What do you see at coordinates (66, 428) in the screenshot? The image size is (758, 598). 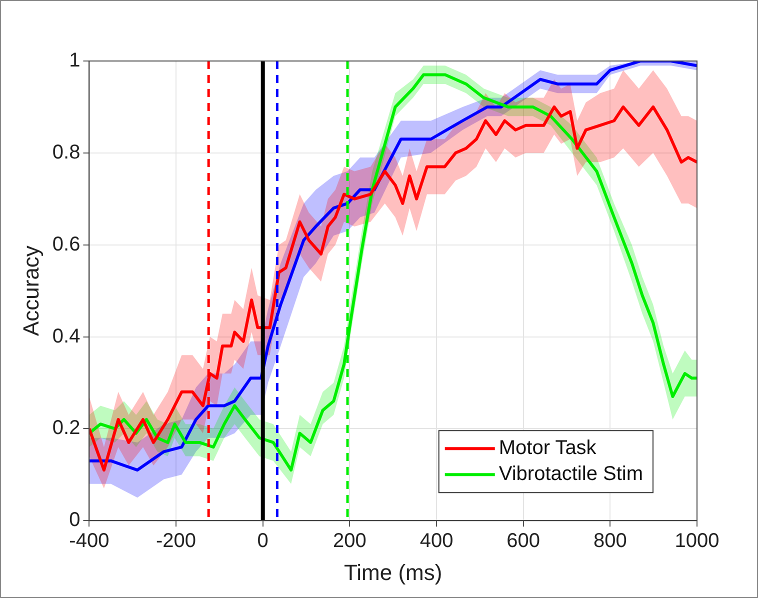 I see `y-tick-label: 0.2` at bounding box center [66, 428].